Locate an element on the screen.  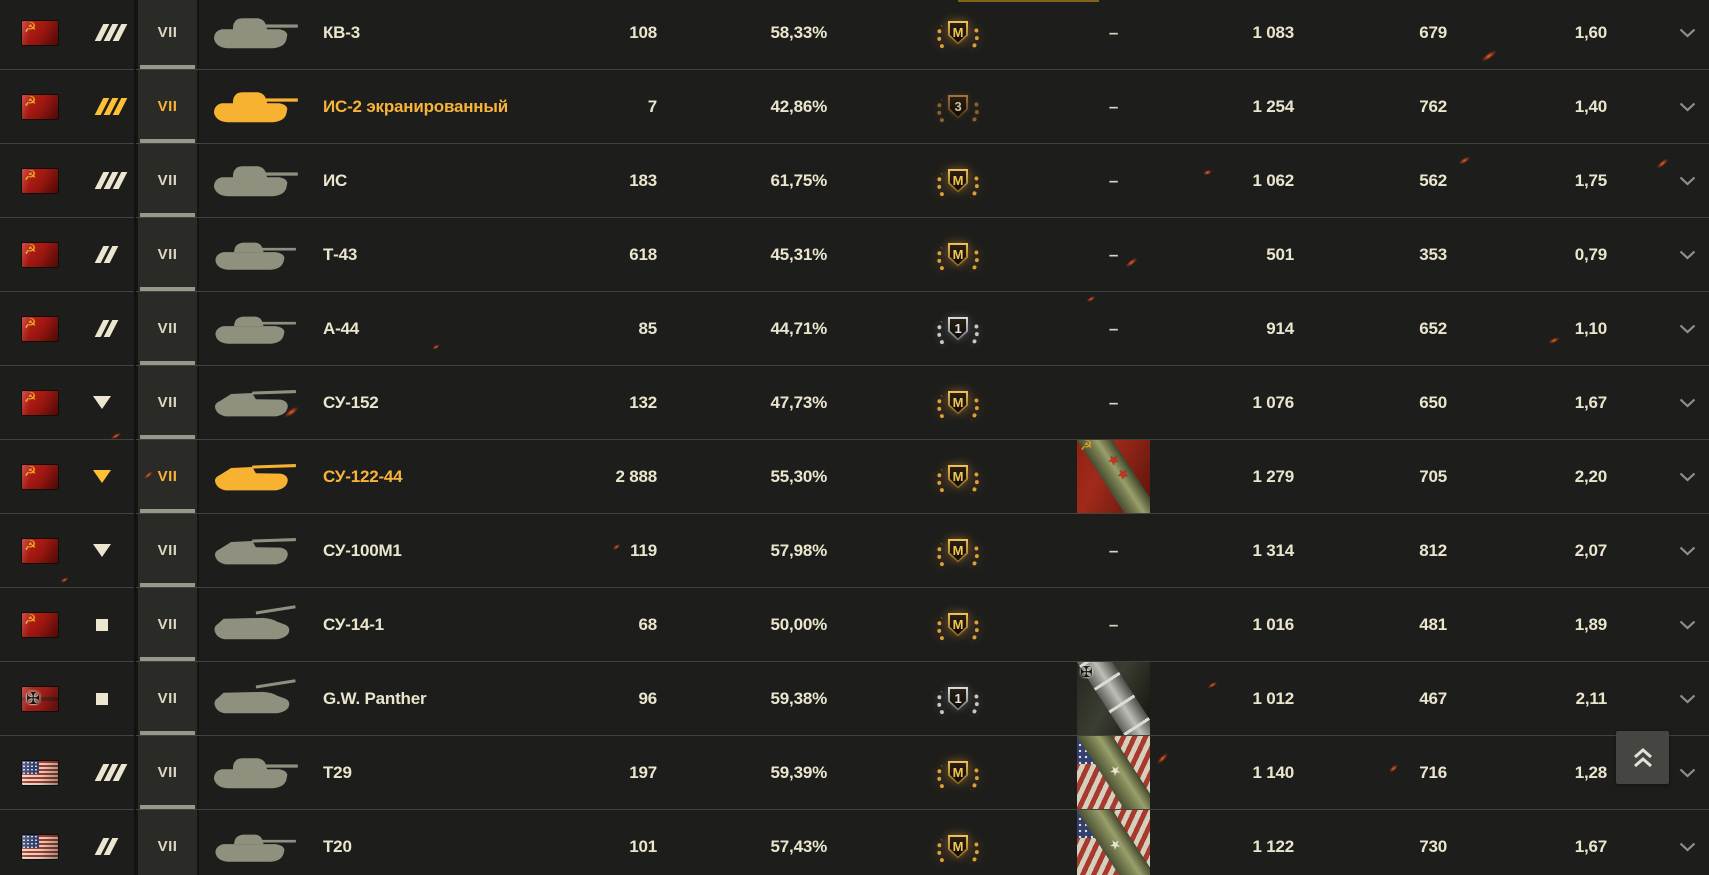
battles-count: 183 is located at coordinates (643, 180).